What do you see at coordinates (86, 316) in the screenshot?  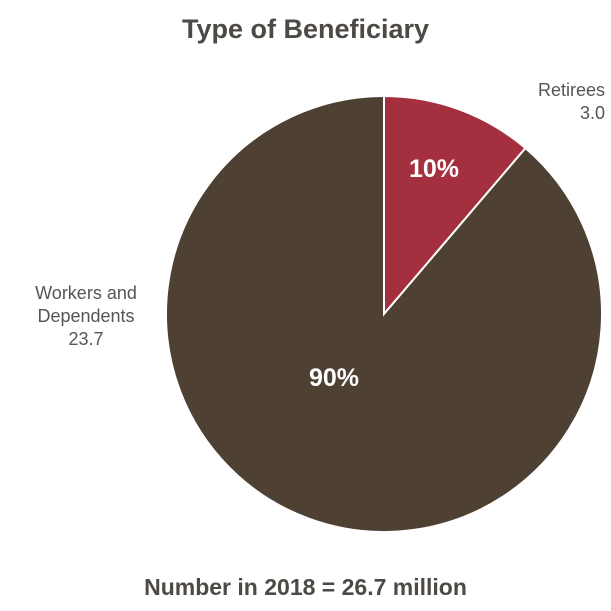 I see `slice-category-label: Workers and Dependents 23.7` at bounding box center [86, 316].